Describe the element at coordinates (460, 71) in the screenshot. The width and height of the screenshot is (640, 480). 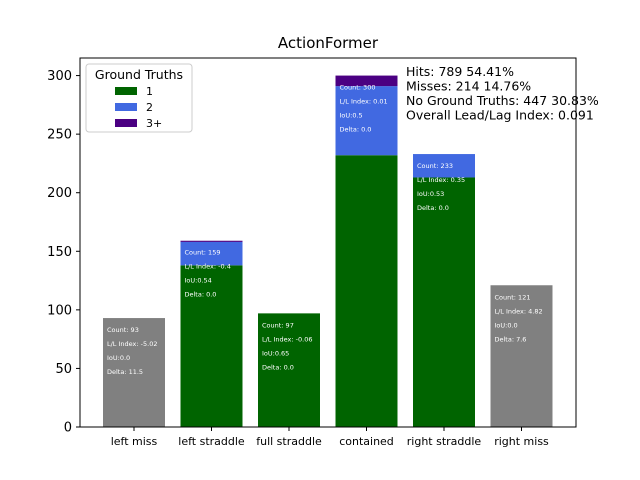
I see `stats-line-0: Hits: 789 54.41%` at that location.